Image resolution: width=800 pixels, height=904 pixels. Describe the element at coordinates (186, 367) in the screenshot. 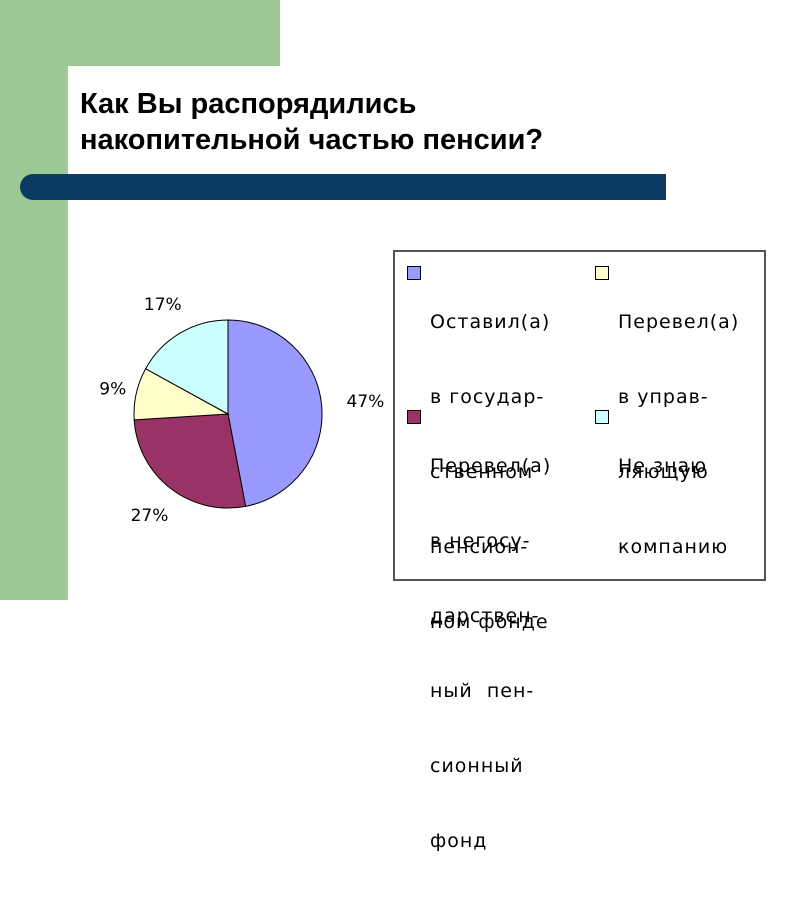

I see `slice-dont-know` at that location.